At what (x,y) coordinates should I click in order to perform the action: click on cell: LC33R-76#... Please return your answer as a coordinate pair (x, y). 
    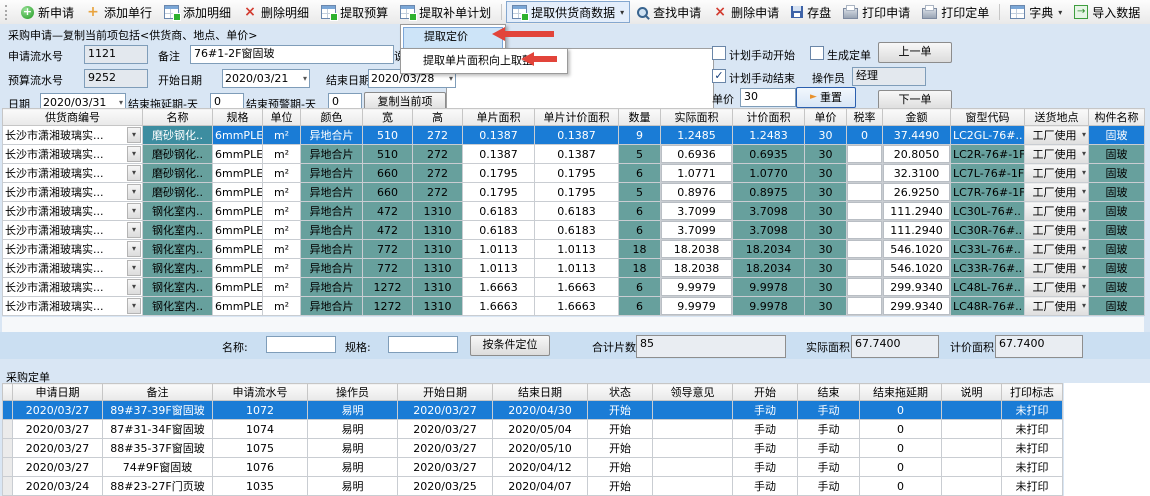
    Looking at the image, I should click on (987, 268).